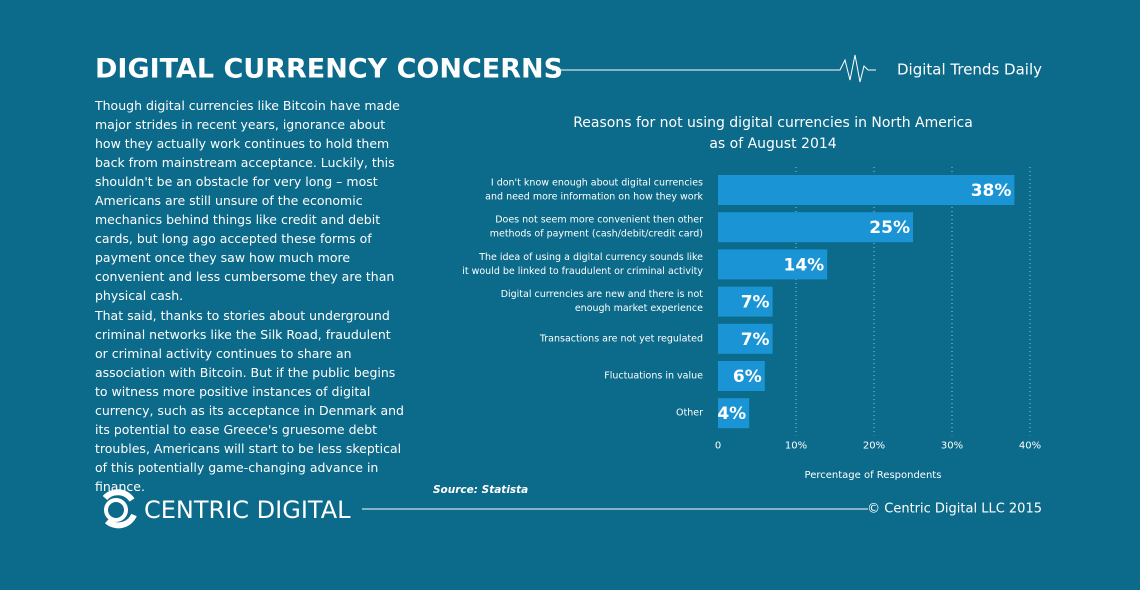 The width and height of the screenshot is (1140, 590). What do you see at coordinates (796, 445) in the screenshot?
I see `x-tick-label: 10%` at bounding box center [796, 445].